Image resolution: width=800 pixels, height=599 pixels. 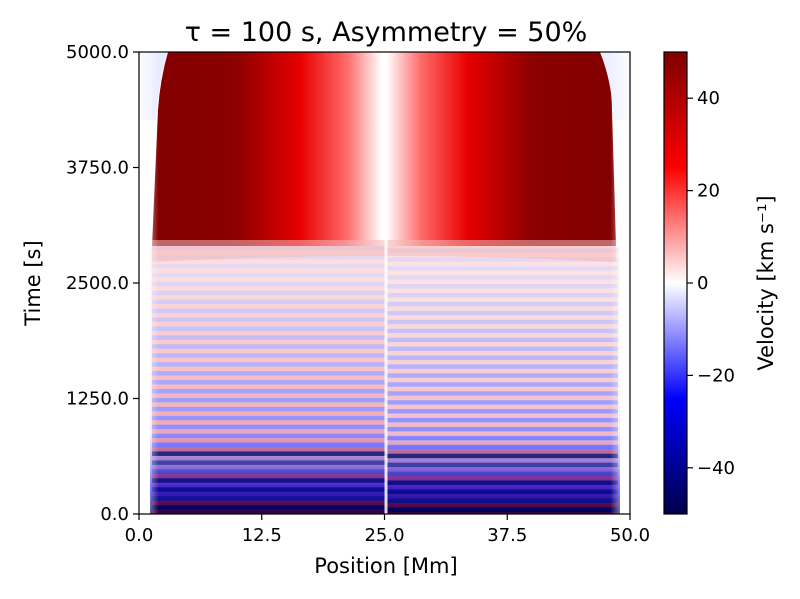 What do you see at coordinates (702, 283) in the screenshot?
I see `colorbar-tick-label: 0` at bounding box center [702, 283].